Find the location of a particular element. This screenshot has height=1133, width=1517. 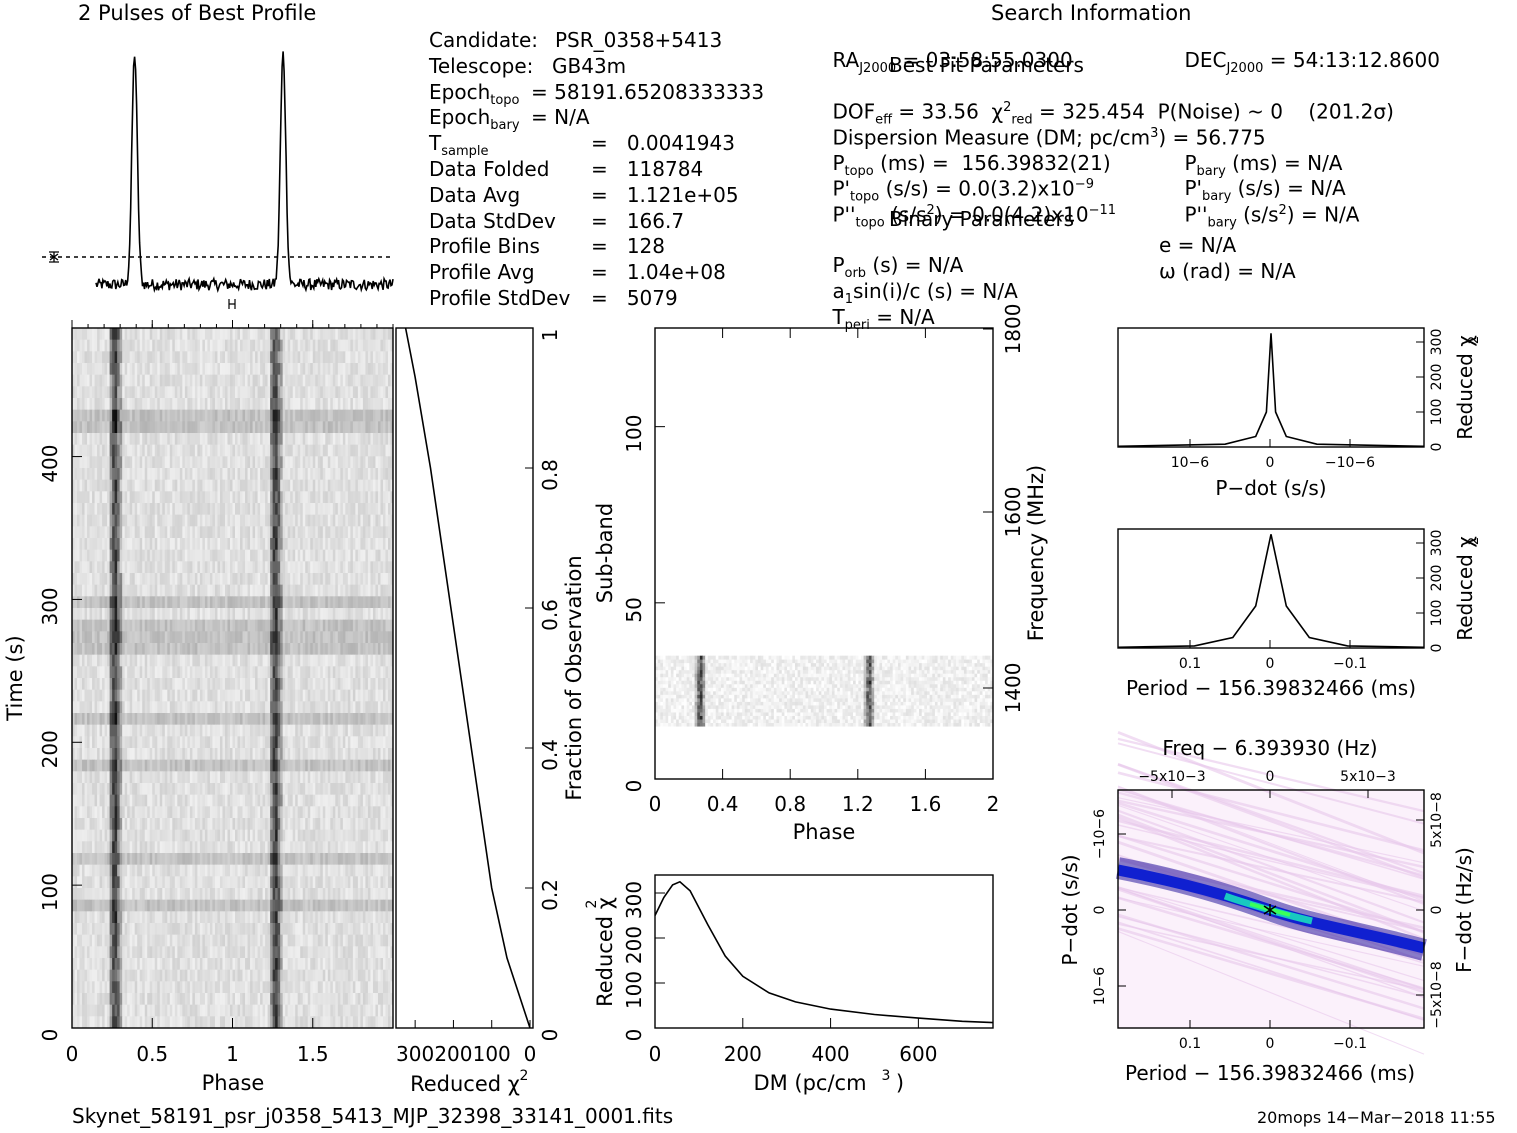

info-label: Candidate: is located at coordinates (483, 40).